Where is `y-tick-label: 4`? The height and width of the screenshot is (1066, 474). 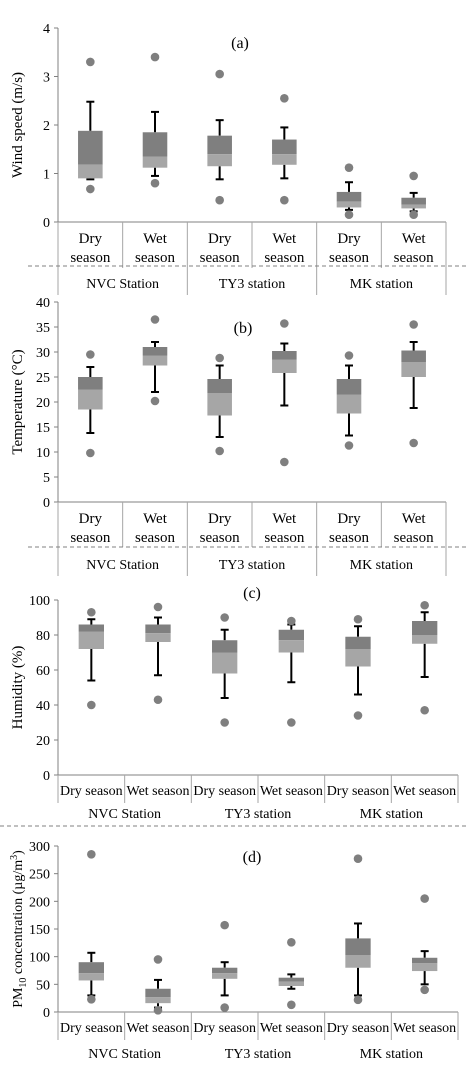
y-tick-label: 4 is located at coordinates (46, 29).